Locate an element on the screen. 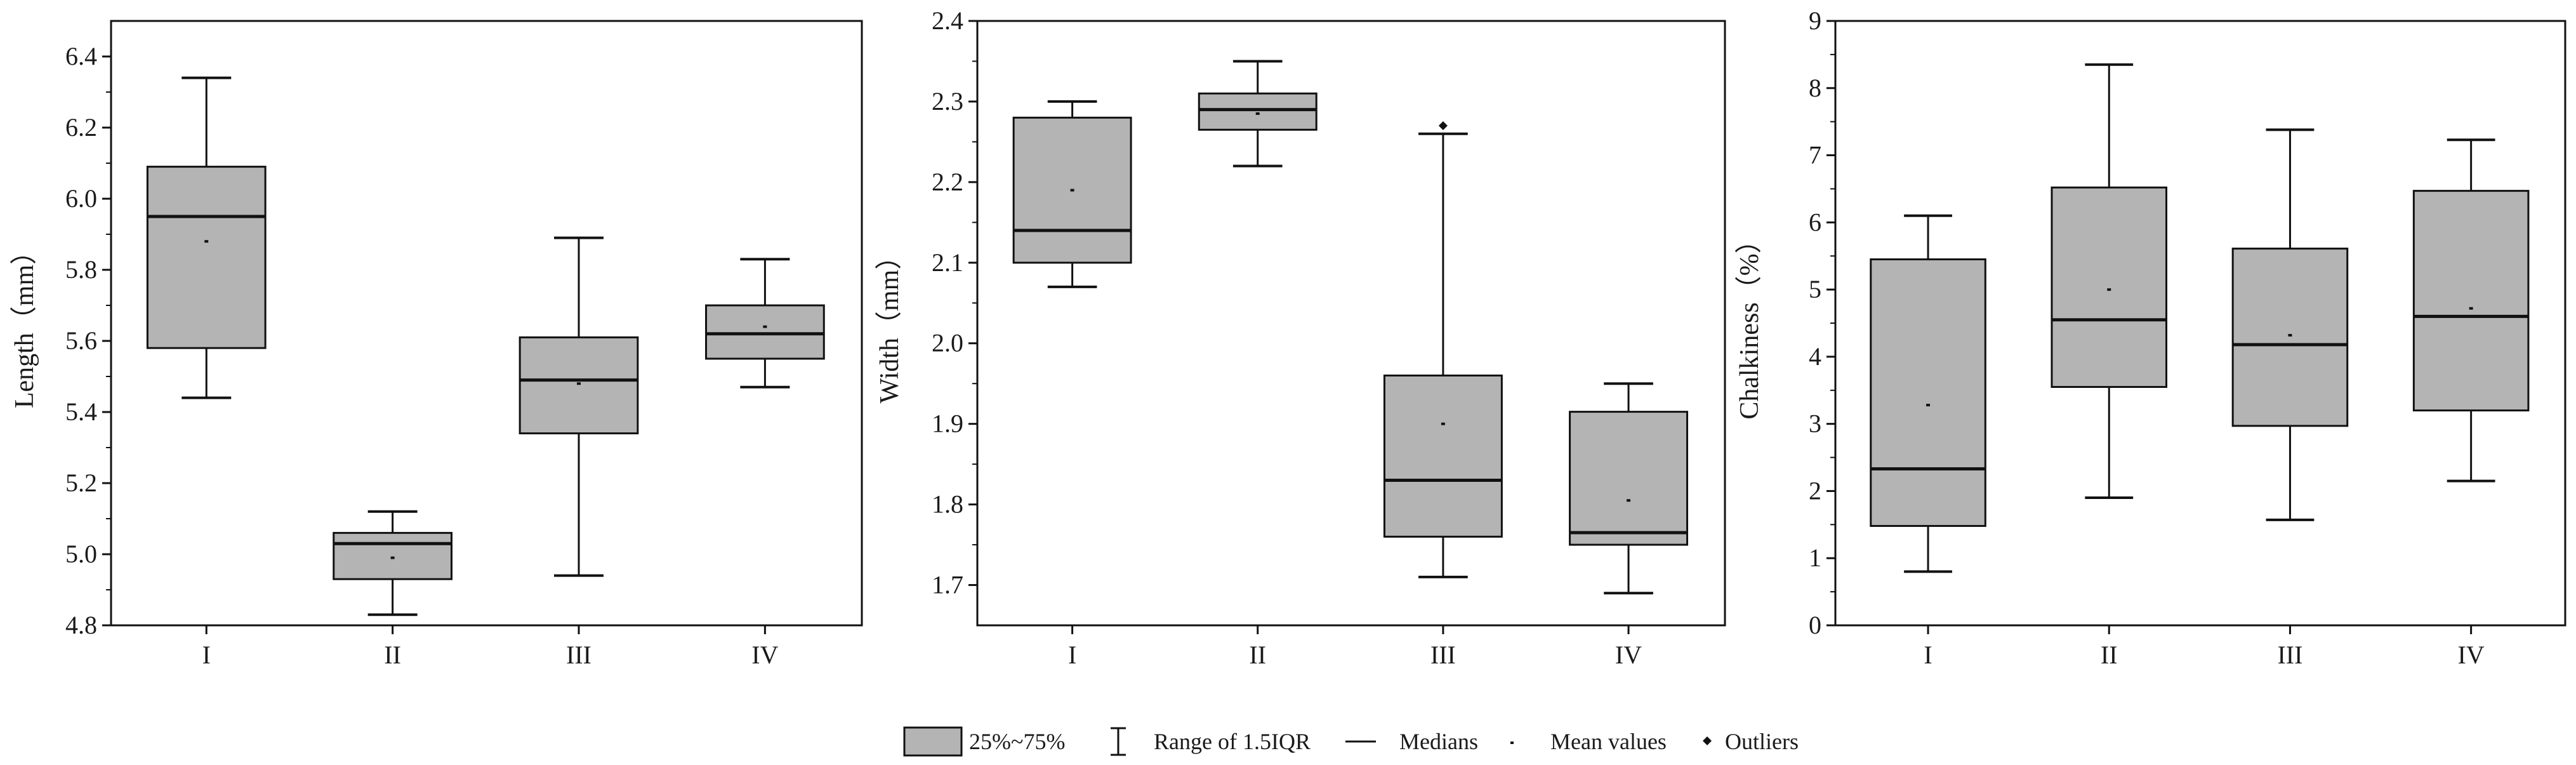  y-axis-title: Width（mm） is located at coordinates (889, 323).